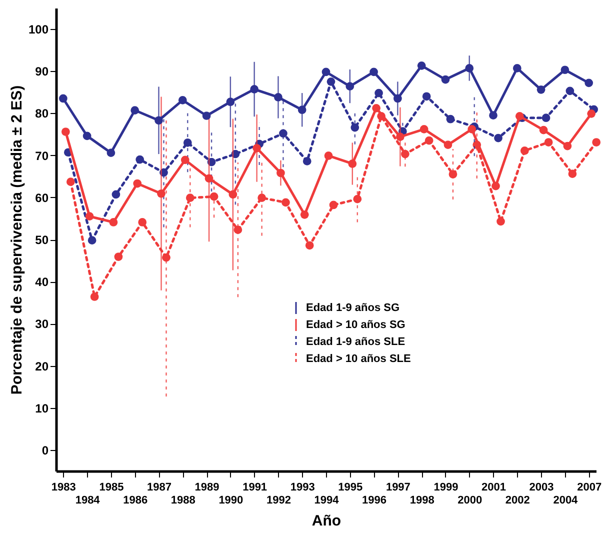 The height and width of the screenshot is (536, 609). Describe the element at coordinates (494, 488) in the screenshot. I see `x-tick-label: 2001` at that location.